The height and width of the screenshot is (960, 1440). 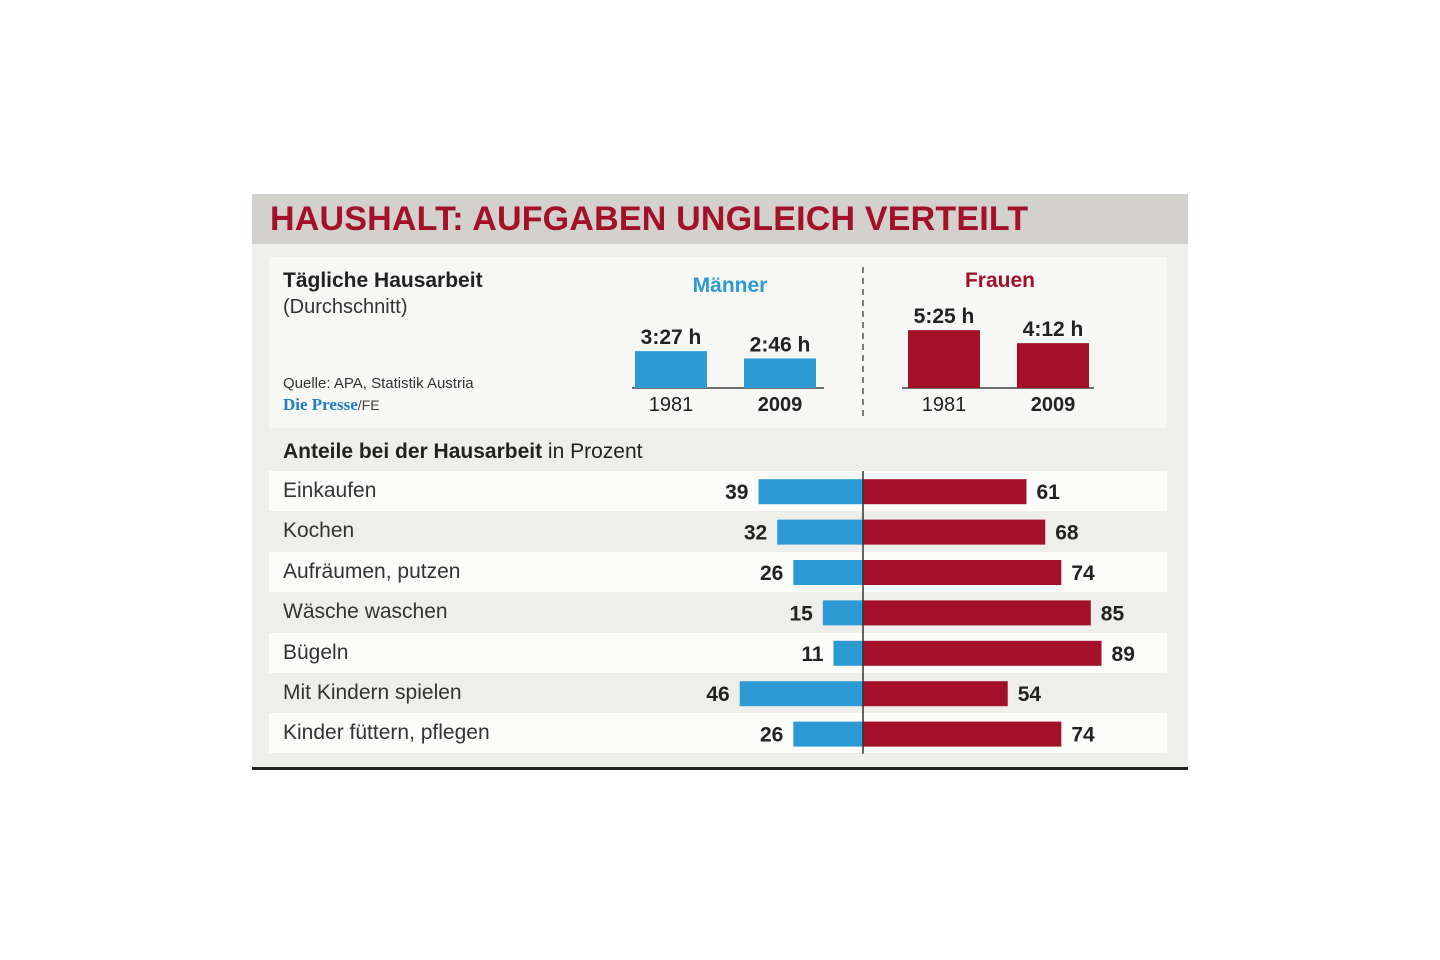 What do you see at coordinates (1123, 654) in the screenshot?
I see `women-value-label: 89` at bounding box center [1123, 654].